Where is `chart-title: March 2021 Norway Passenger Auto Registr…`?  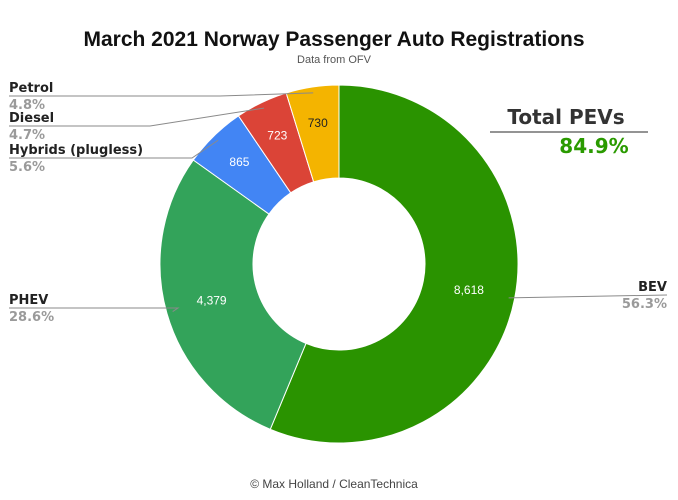 chart-title: March 2021 Norway Passenger Auto Registr… is located at coordinates (333, 39).